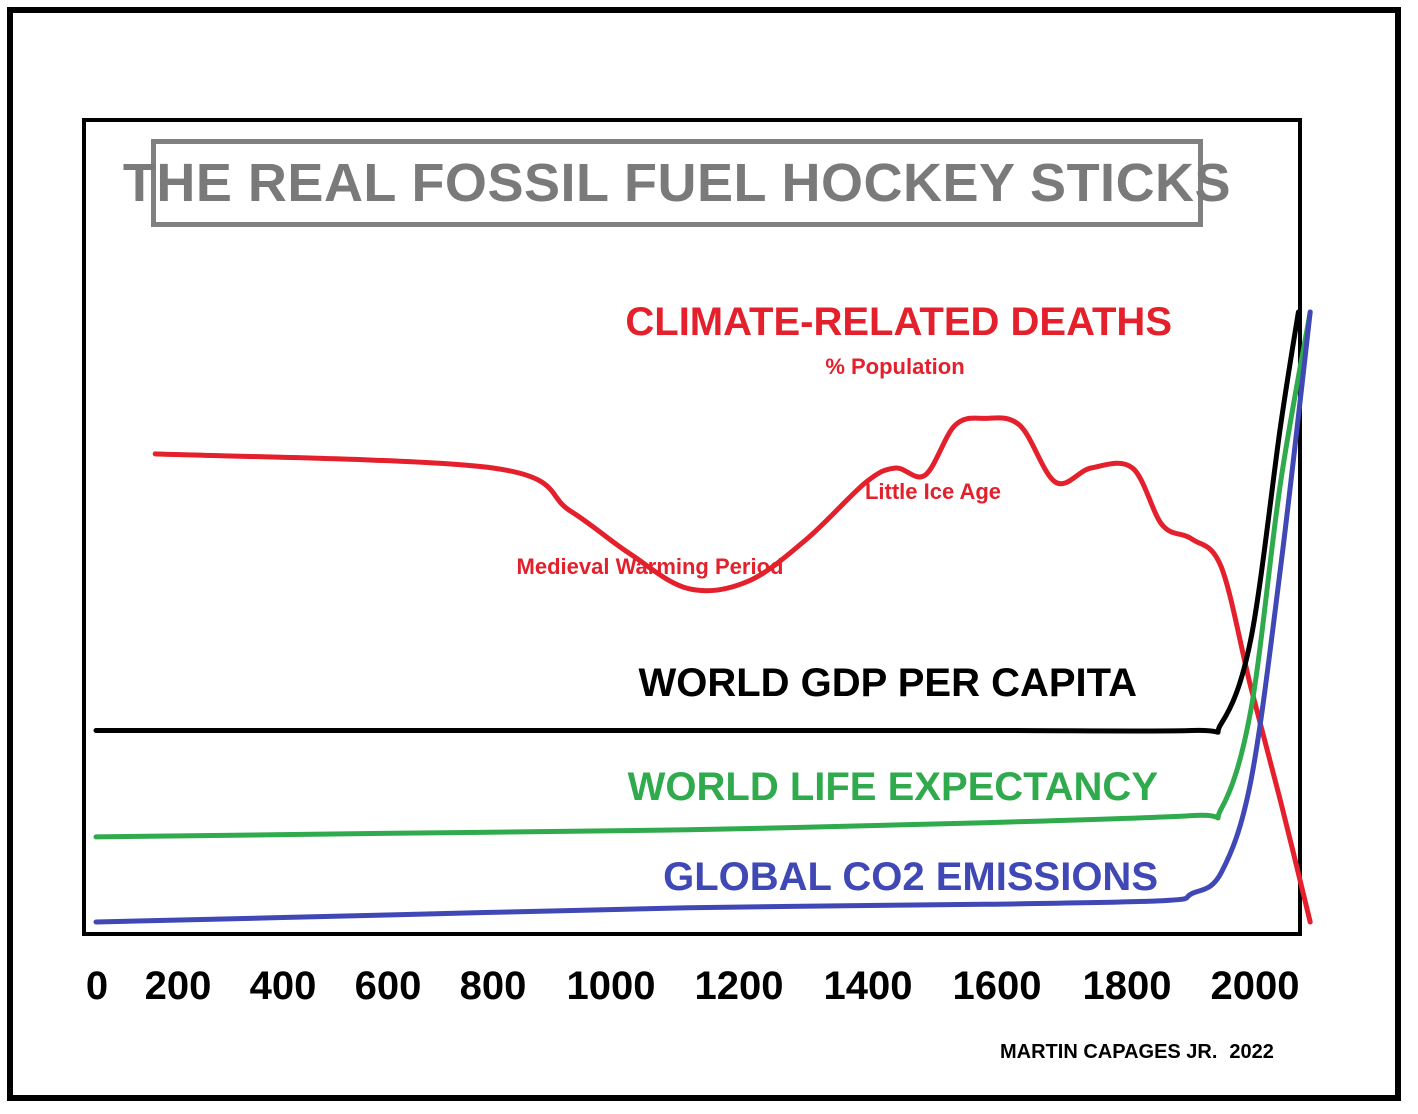  What do you see at coordinates (693, 986) in the screenshot?
I see `x-tick-labels: 0 200 400 600 800 1000 1200 1400 1600 1800 2000` at bounding box center [693, 986].